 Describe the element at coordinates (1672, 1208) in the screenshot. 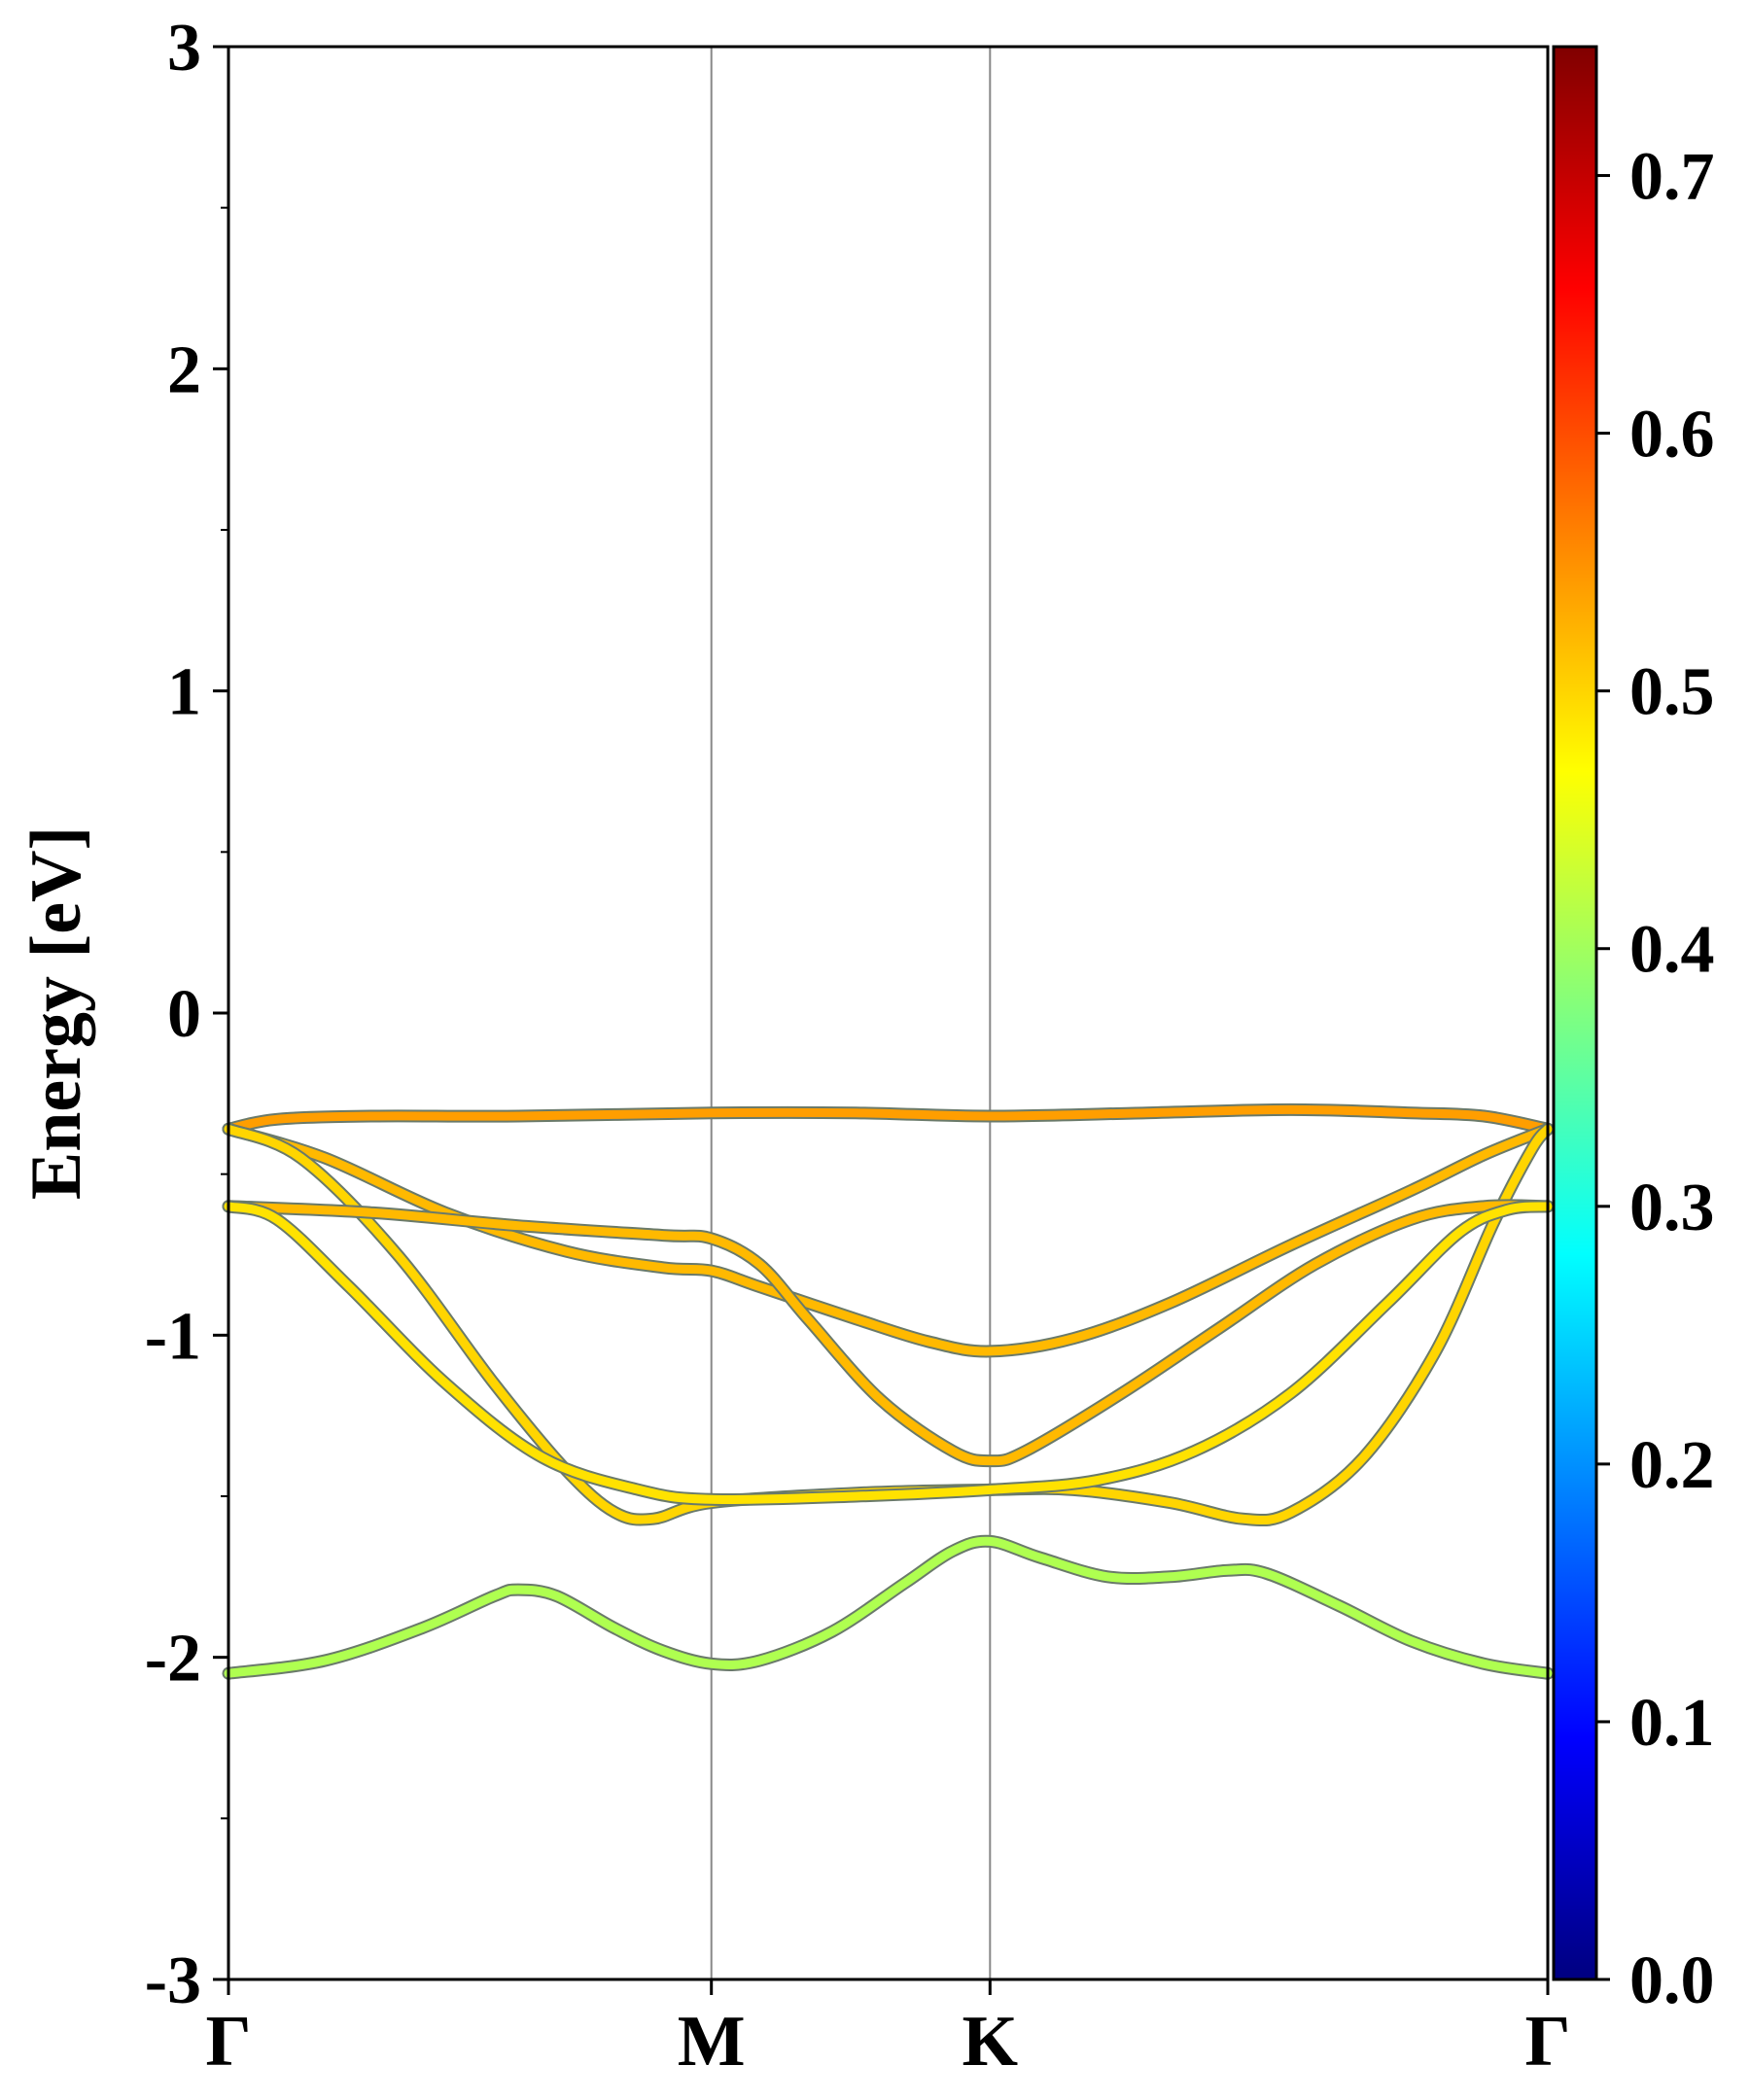

I see `colorbar-tick-label: 0.3` at that location.